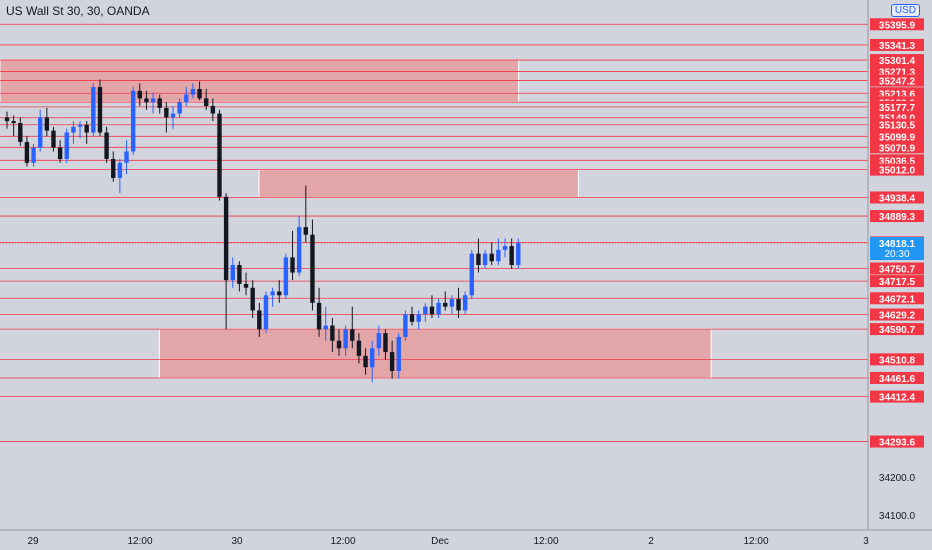  I want to click on symbol-title: US Wall St 30, 30, OANDA, so click(78, 11).